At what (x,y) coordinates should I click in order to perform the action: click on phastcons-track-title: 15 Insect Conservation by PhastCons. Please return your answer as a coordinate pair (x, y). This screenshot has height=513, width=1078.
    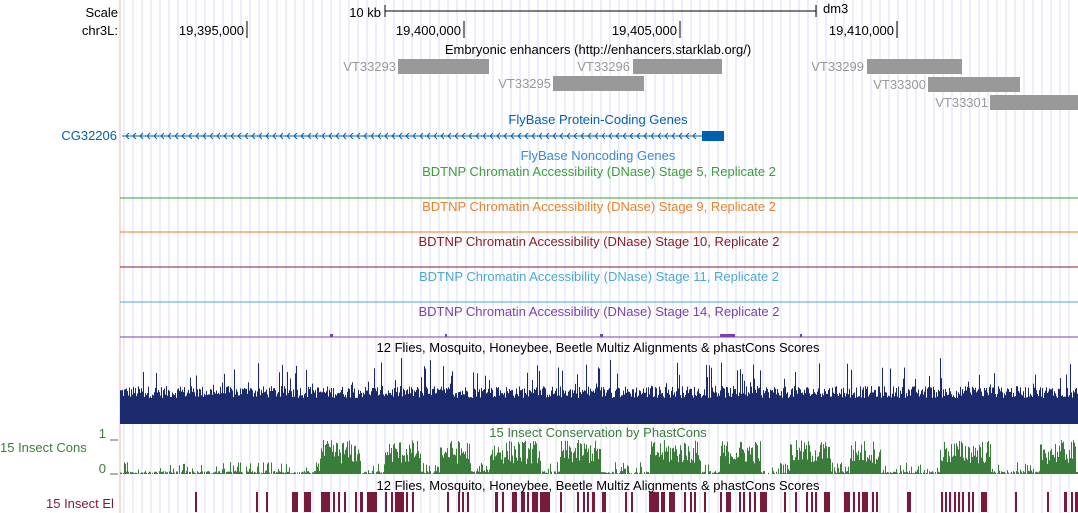
    Looking at the image, I should click on (598, 432).